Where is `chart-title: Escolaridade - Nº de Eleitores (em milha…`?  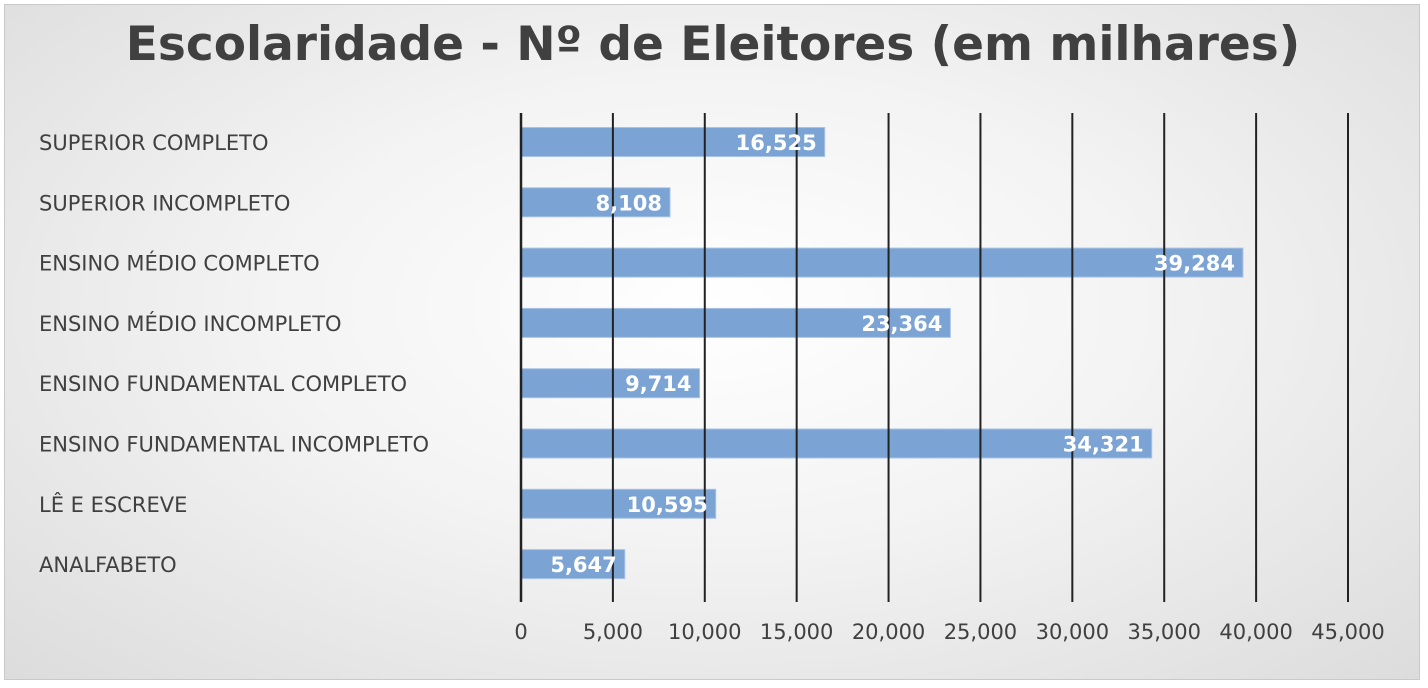
chart-title: Escolaridade - Nº de Eleitores (em milha… is located at coordinates (713, 44).